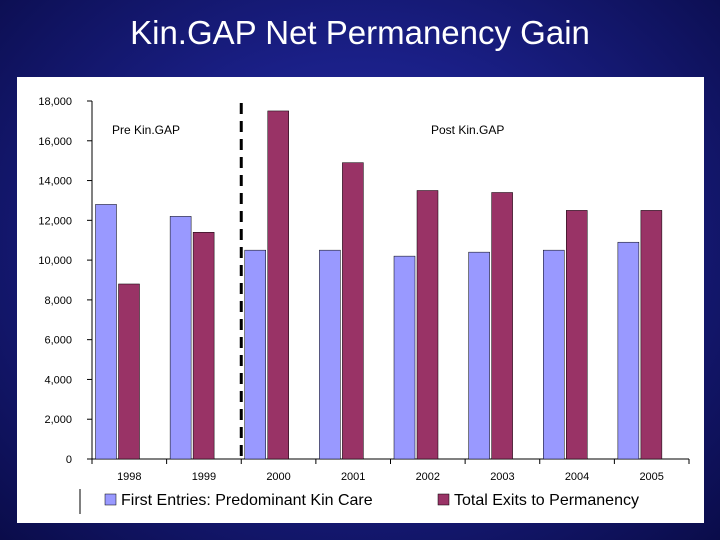 This screenshot has height=540, width=720. What do you see at coordinates (55, 182) in the screenshot?
I see `y-tick-label: 14,000` at bounding box center [55, 182].